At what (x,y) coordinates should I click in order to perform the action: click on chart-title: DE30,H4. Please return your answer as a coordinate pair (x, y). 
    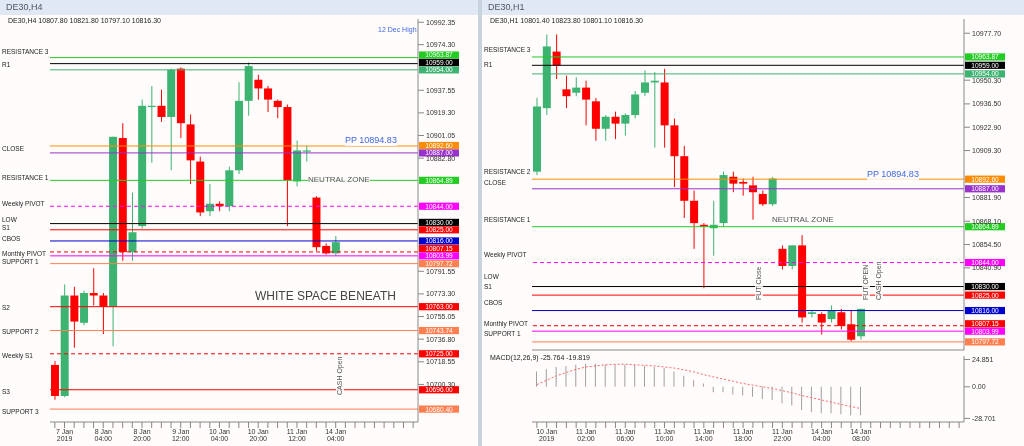
    Looking at the image, I should click on (239, 7).